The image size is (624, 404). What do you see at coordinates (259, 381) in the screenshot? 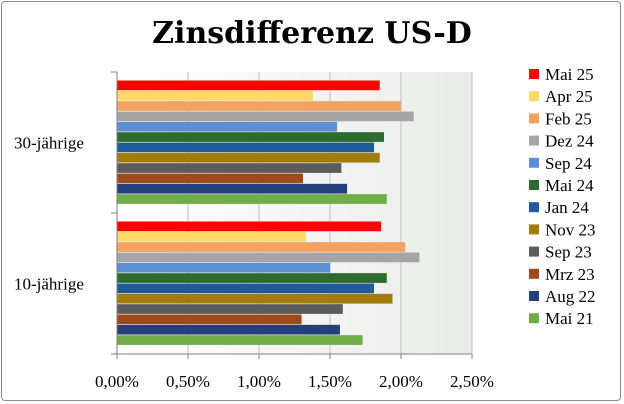
I see `x-tick-label: 1,00%` at bounding box center [259, 381].